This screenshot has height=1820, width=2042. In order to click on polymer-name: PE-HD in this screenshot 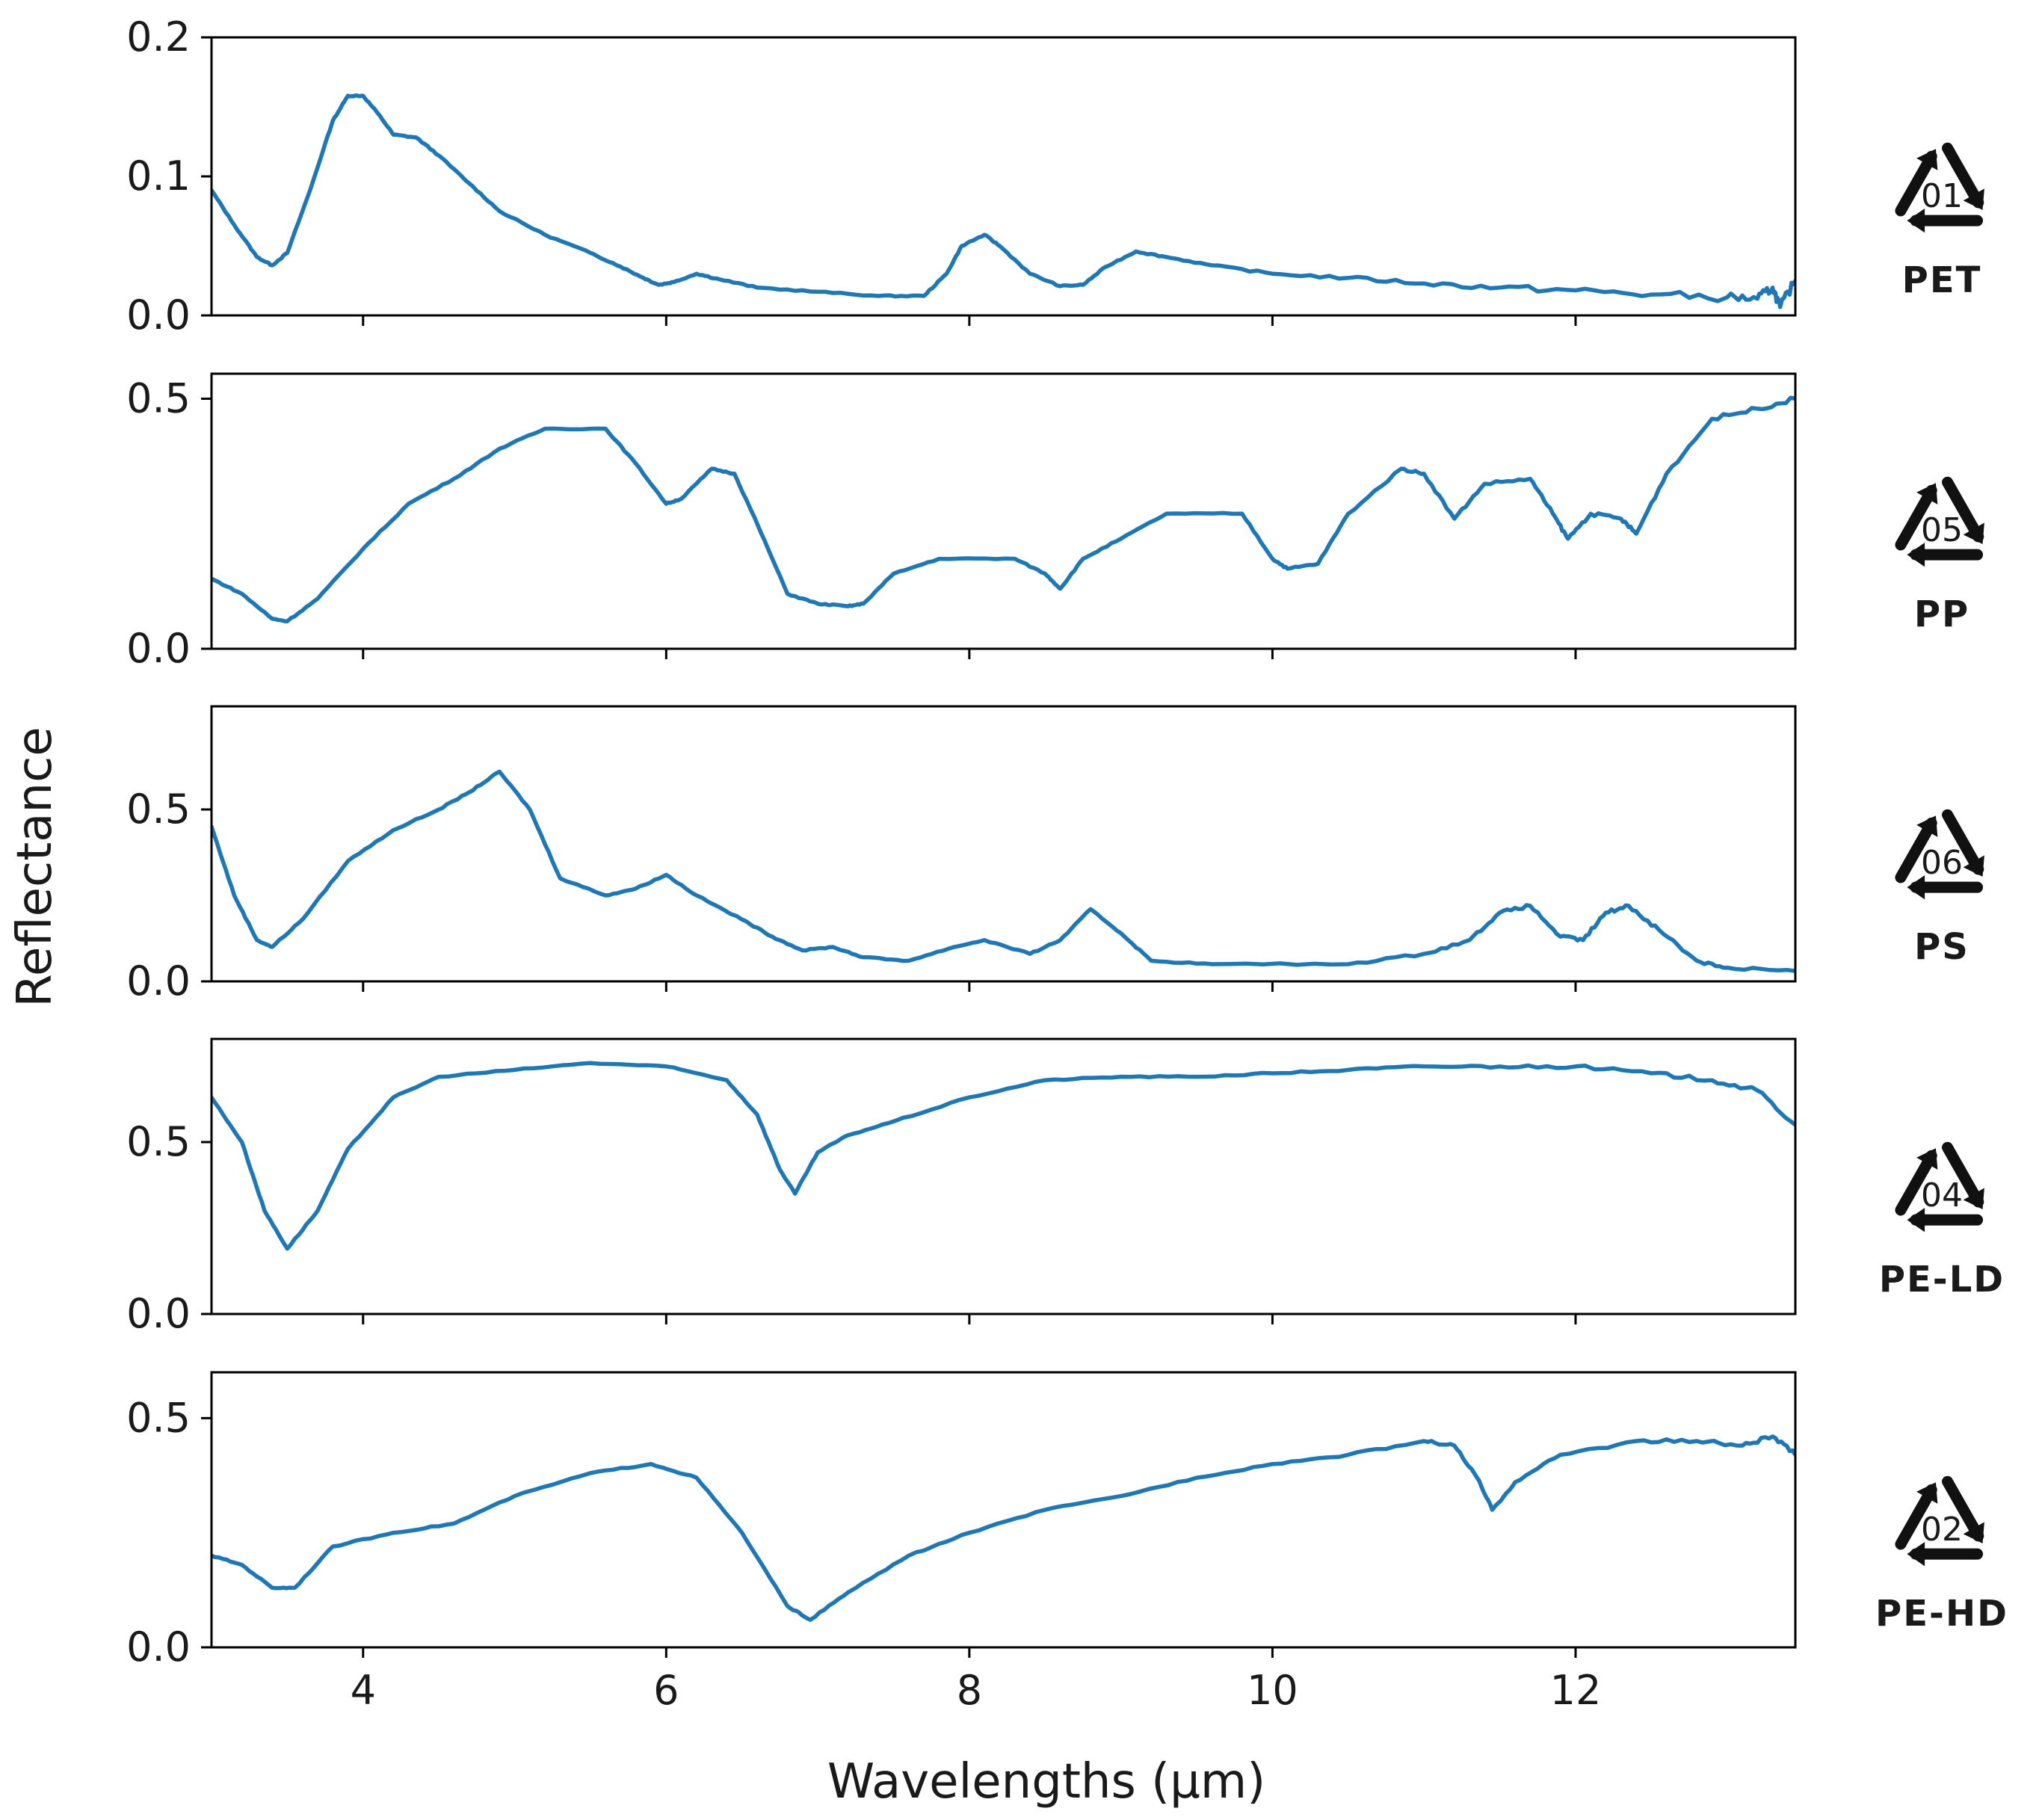, I will do `click(1941, 1614)`.